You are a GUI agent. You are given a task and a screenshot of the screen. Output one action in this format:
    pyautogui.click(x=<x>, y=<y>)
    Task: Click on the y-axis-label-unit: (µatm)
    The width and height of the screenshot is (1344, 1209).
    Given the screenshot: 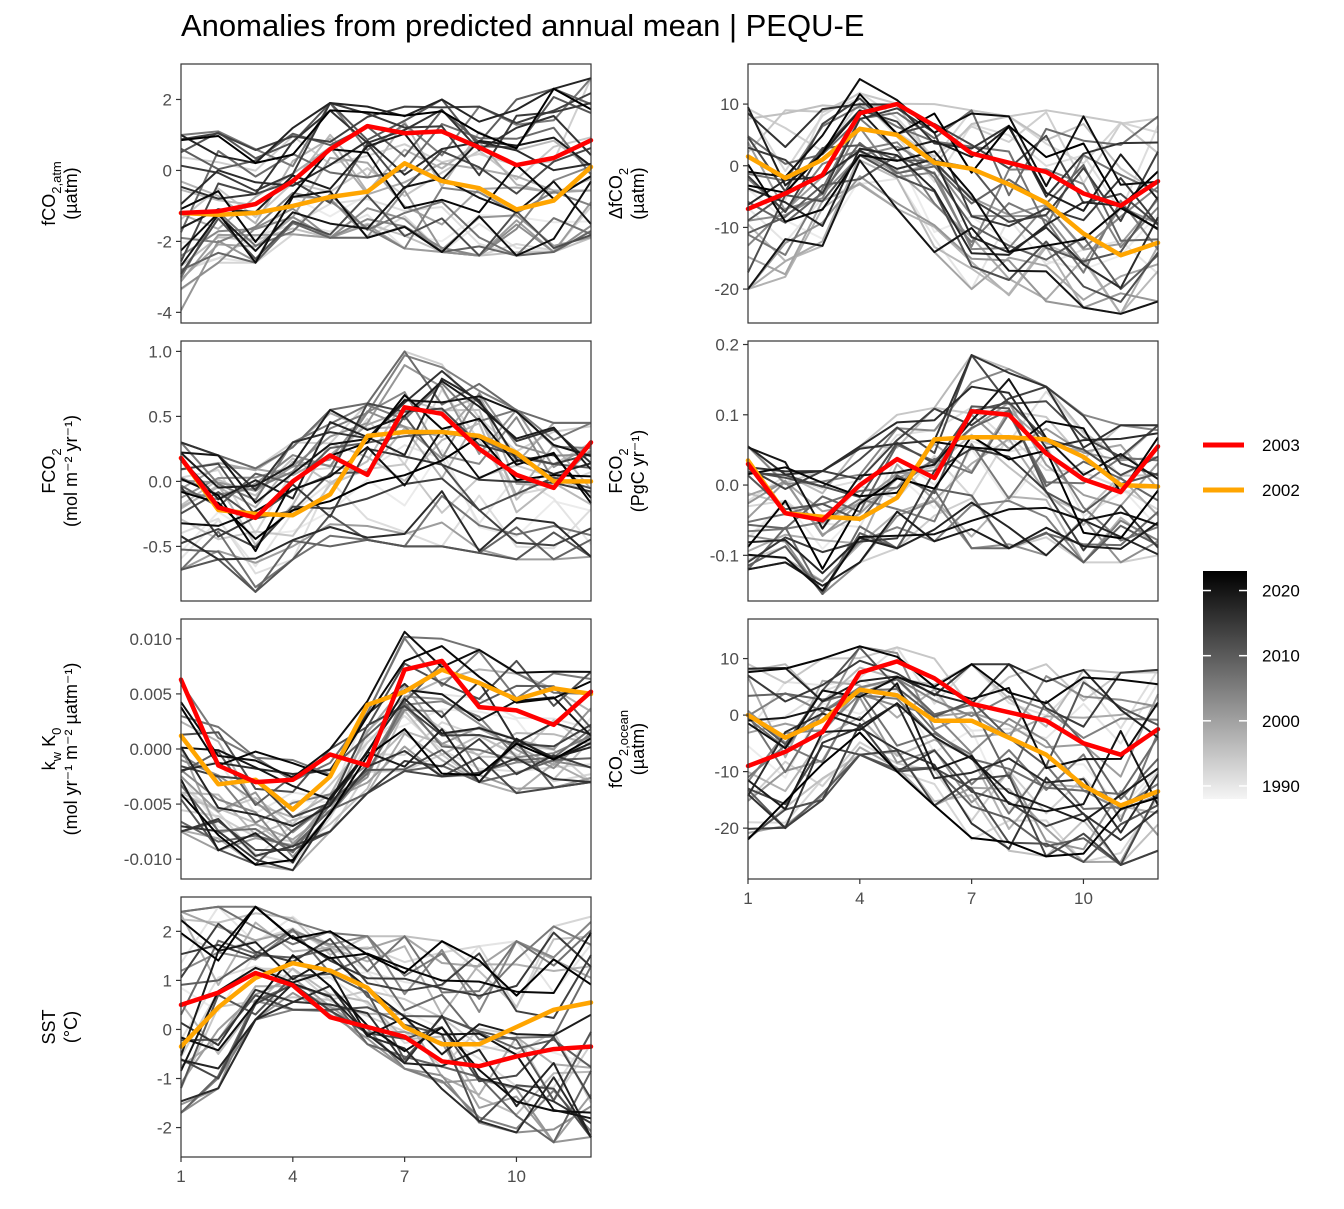 What is the action you would take?
    pyautogui.click(x=638, y=193)
    